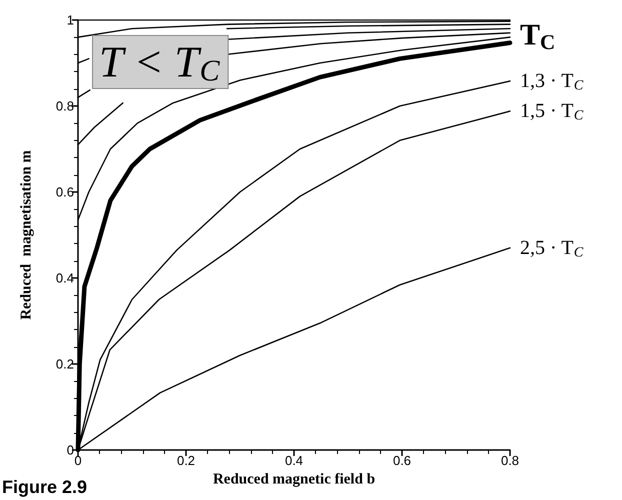 This screenshot has width=622, height=500. Describe the element at coordinates (294, 460) in the screenshot. I see `x-tick-label: 0.4` at that location.